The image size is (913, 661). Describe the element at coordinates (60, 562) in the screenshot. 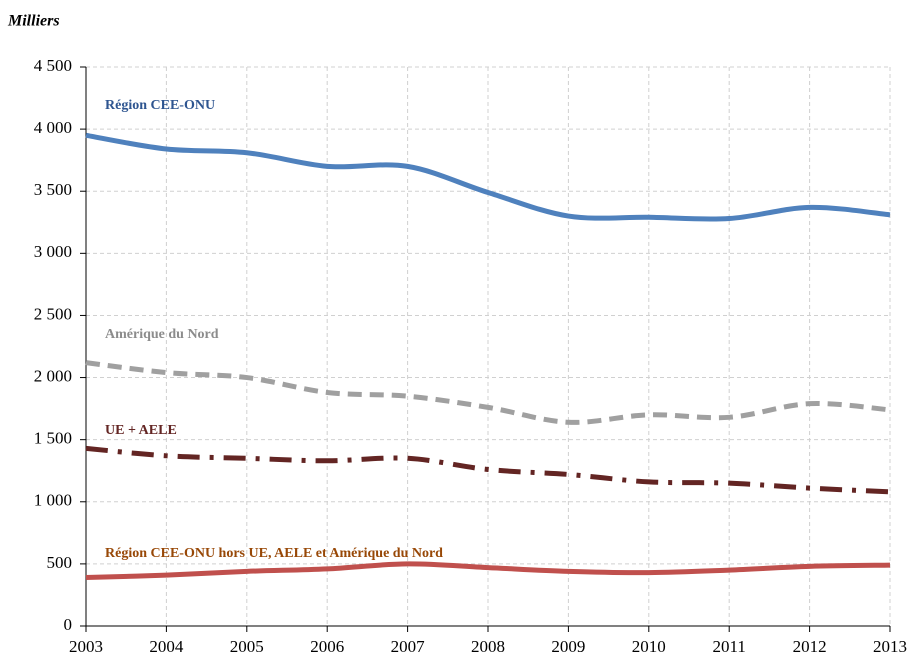

I see `y-tick-label: 500` at that location.